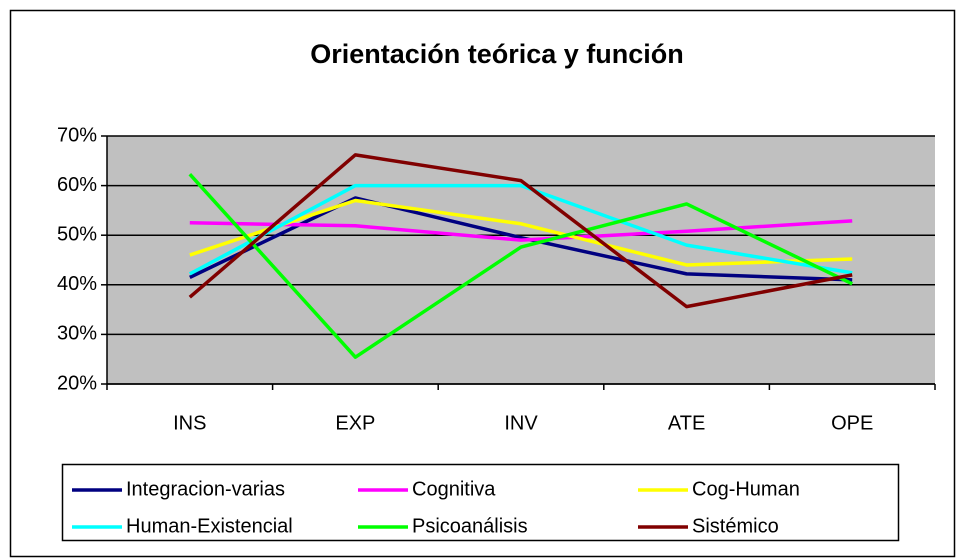  I want to click on x-tick-label: OPE, so click(852, 423).